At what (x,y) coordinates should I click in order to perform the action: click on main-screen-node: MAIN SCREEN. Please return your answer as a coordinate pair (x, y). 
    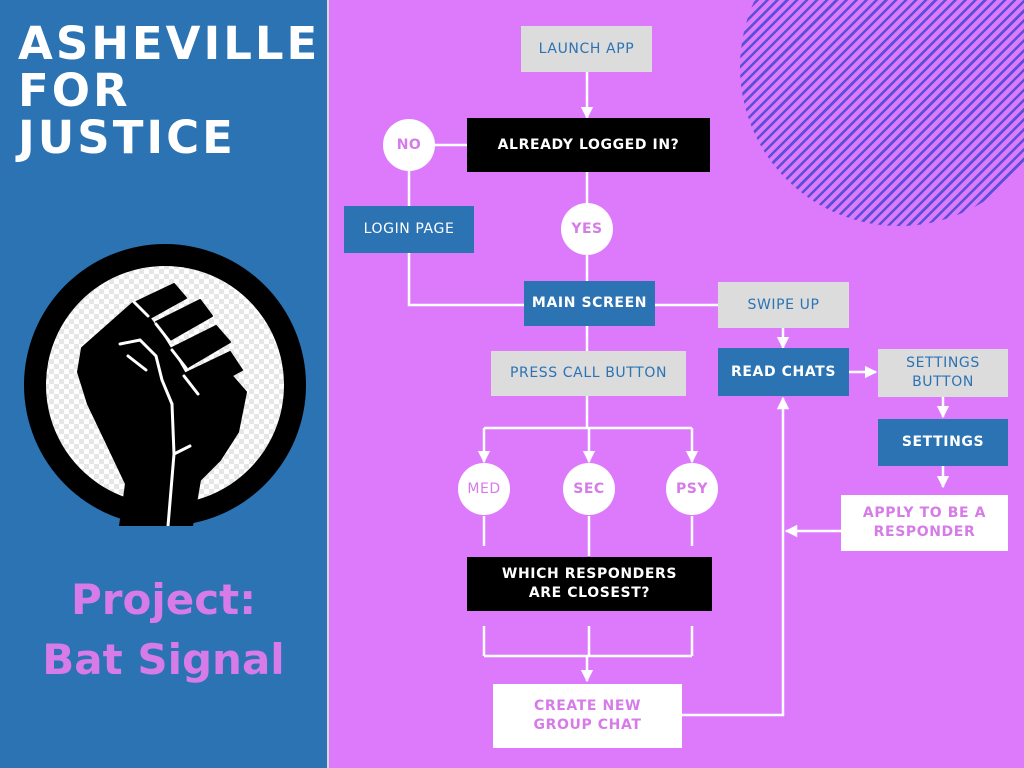
    Looking at the image, I should click on (589, 303).